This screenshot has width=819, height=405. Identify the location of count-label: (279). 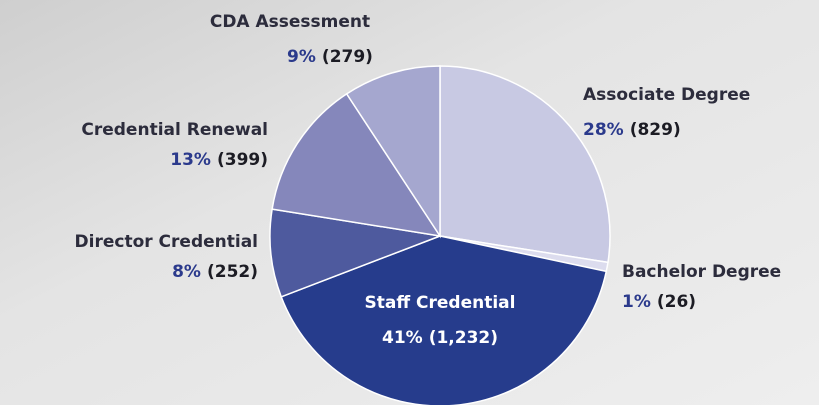
(347, 57).